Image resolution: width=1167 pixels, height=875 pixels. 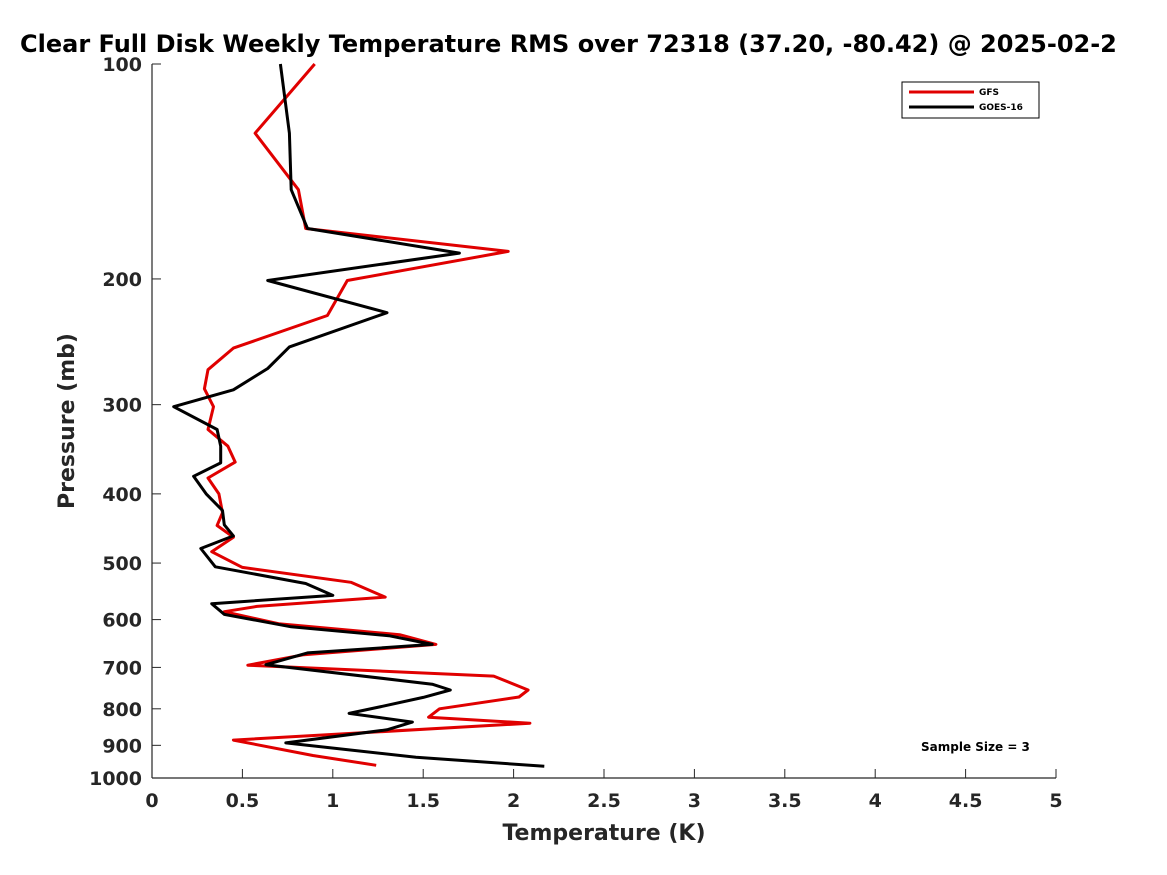 What do you see at coordinates (122, 564) in the screenshot?
I see `y-tick-label: 500` at bounding box center [122, 564].